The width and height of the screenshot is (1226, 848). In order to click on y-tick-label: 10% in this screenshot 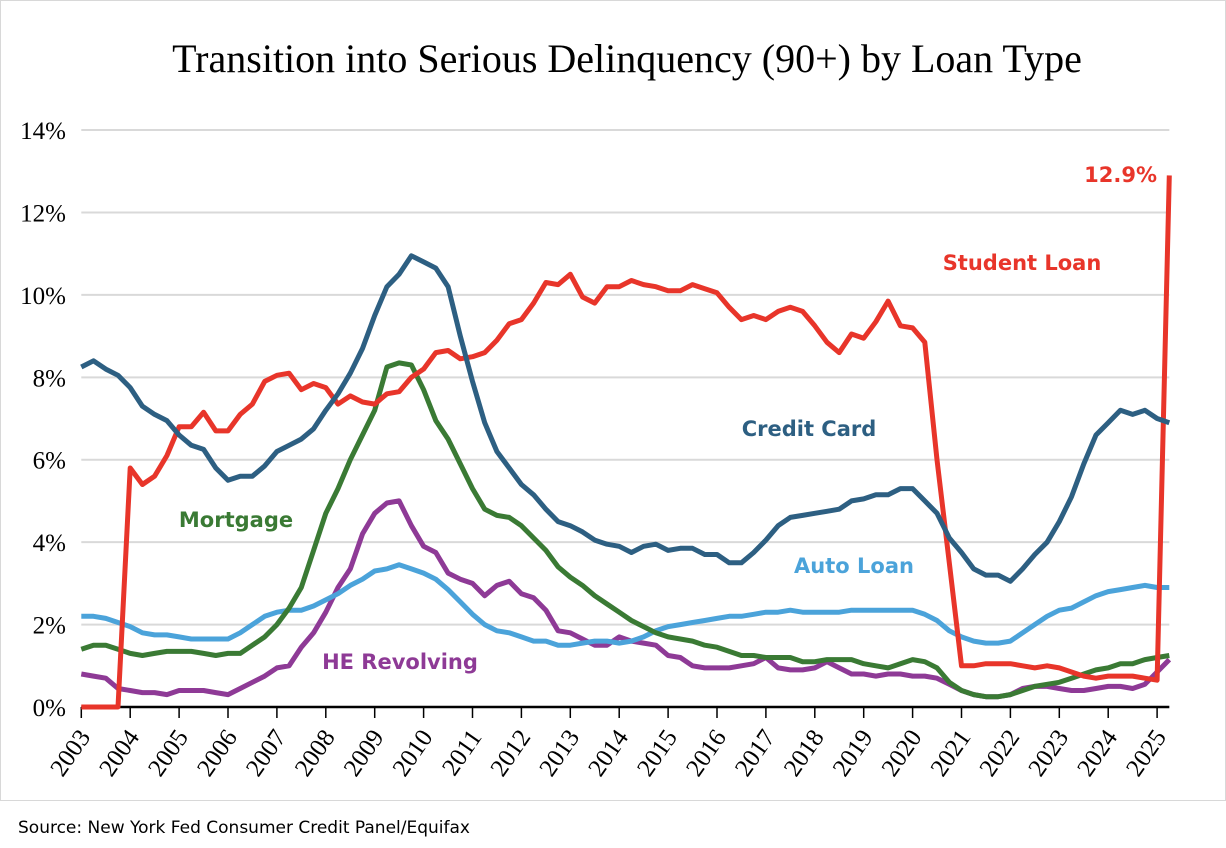, I will do `click(43, 296)`.